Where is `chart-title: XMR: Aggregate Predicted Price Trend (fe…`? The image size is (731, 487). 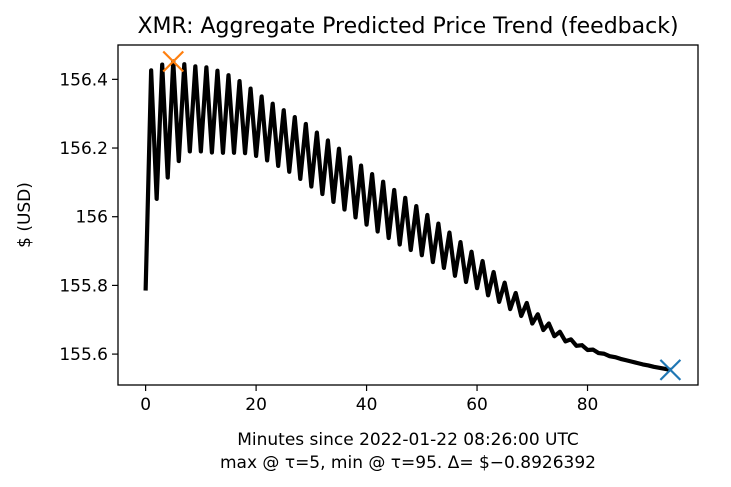
chart-title: XMR: Aggregate Predicted Price Trend (fe… is located at coordinates (407, 26).